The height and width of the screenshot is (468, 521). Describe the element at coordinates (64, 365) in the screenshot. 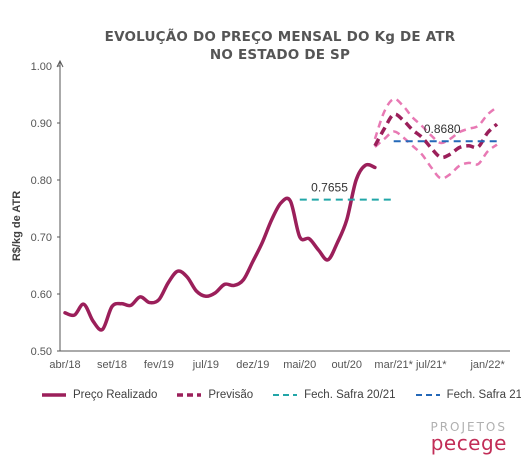

I see `x-tick-label: abr/18` at that location.